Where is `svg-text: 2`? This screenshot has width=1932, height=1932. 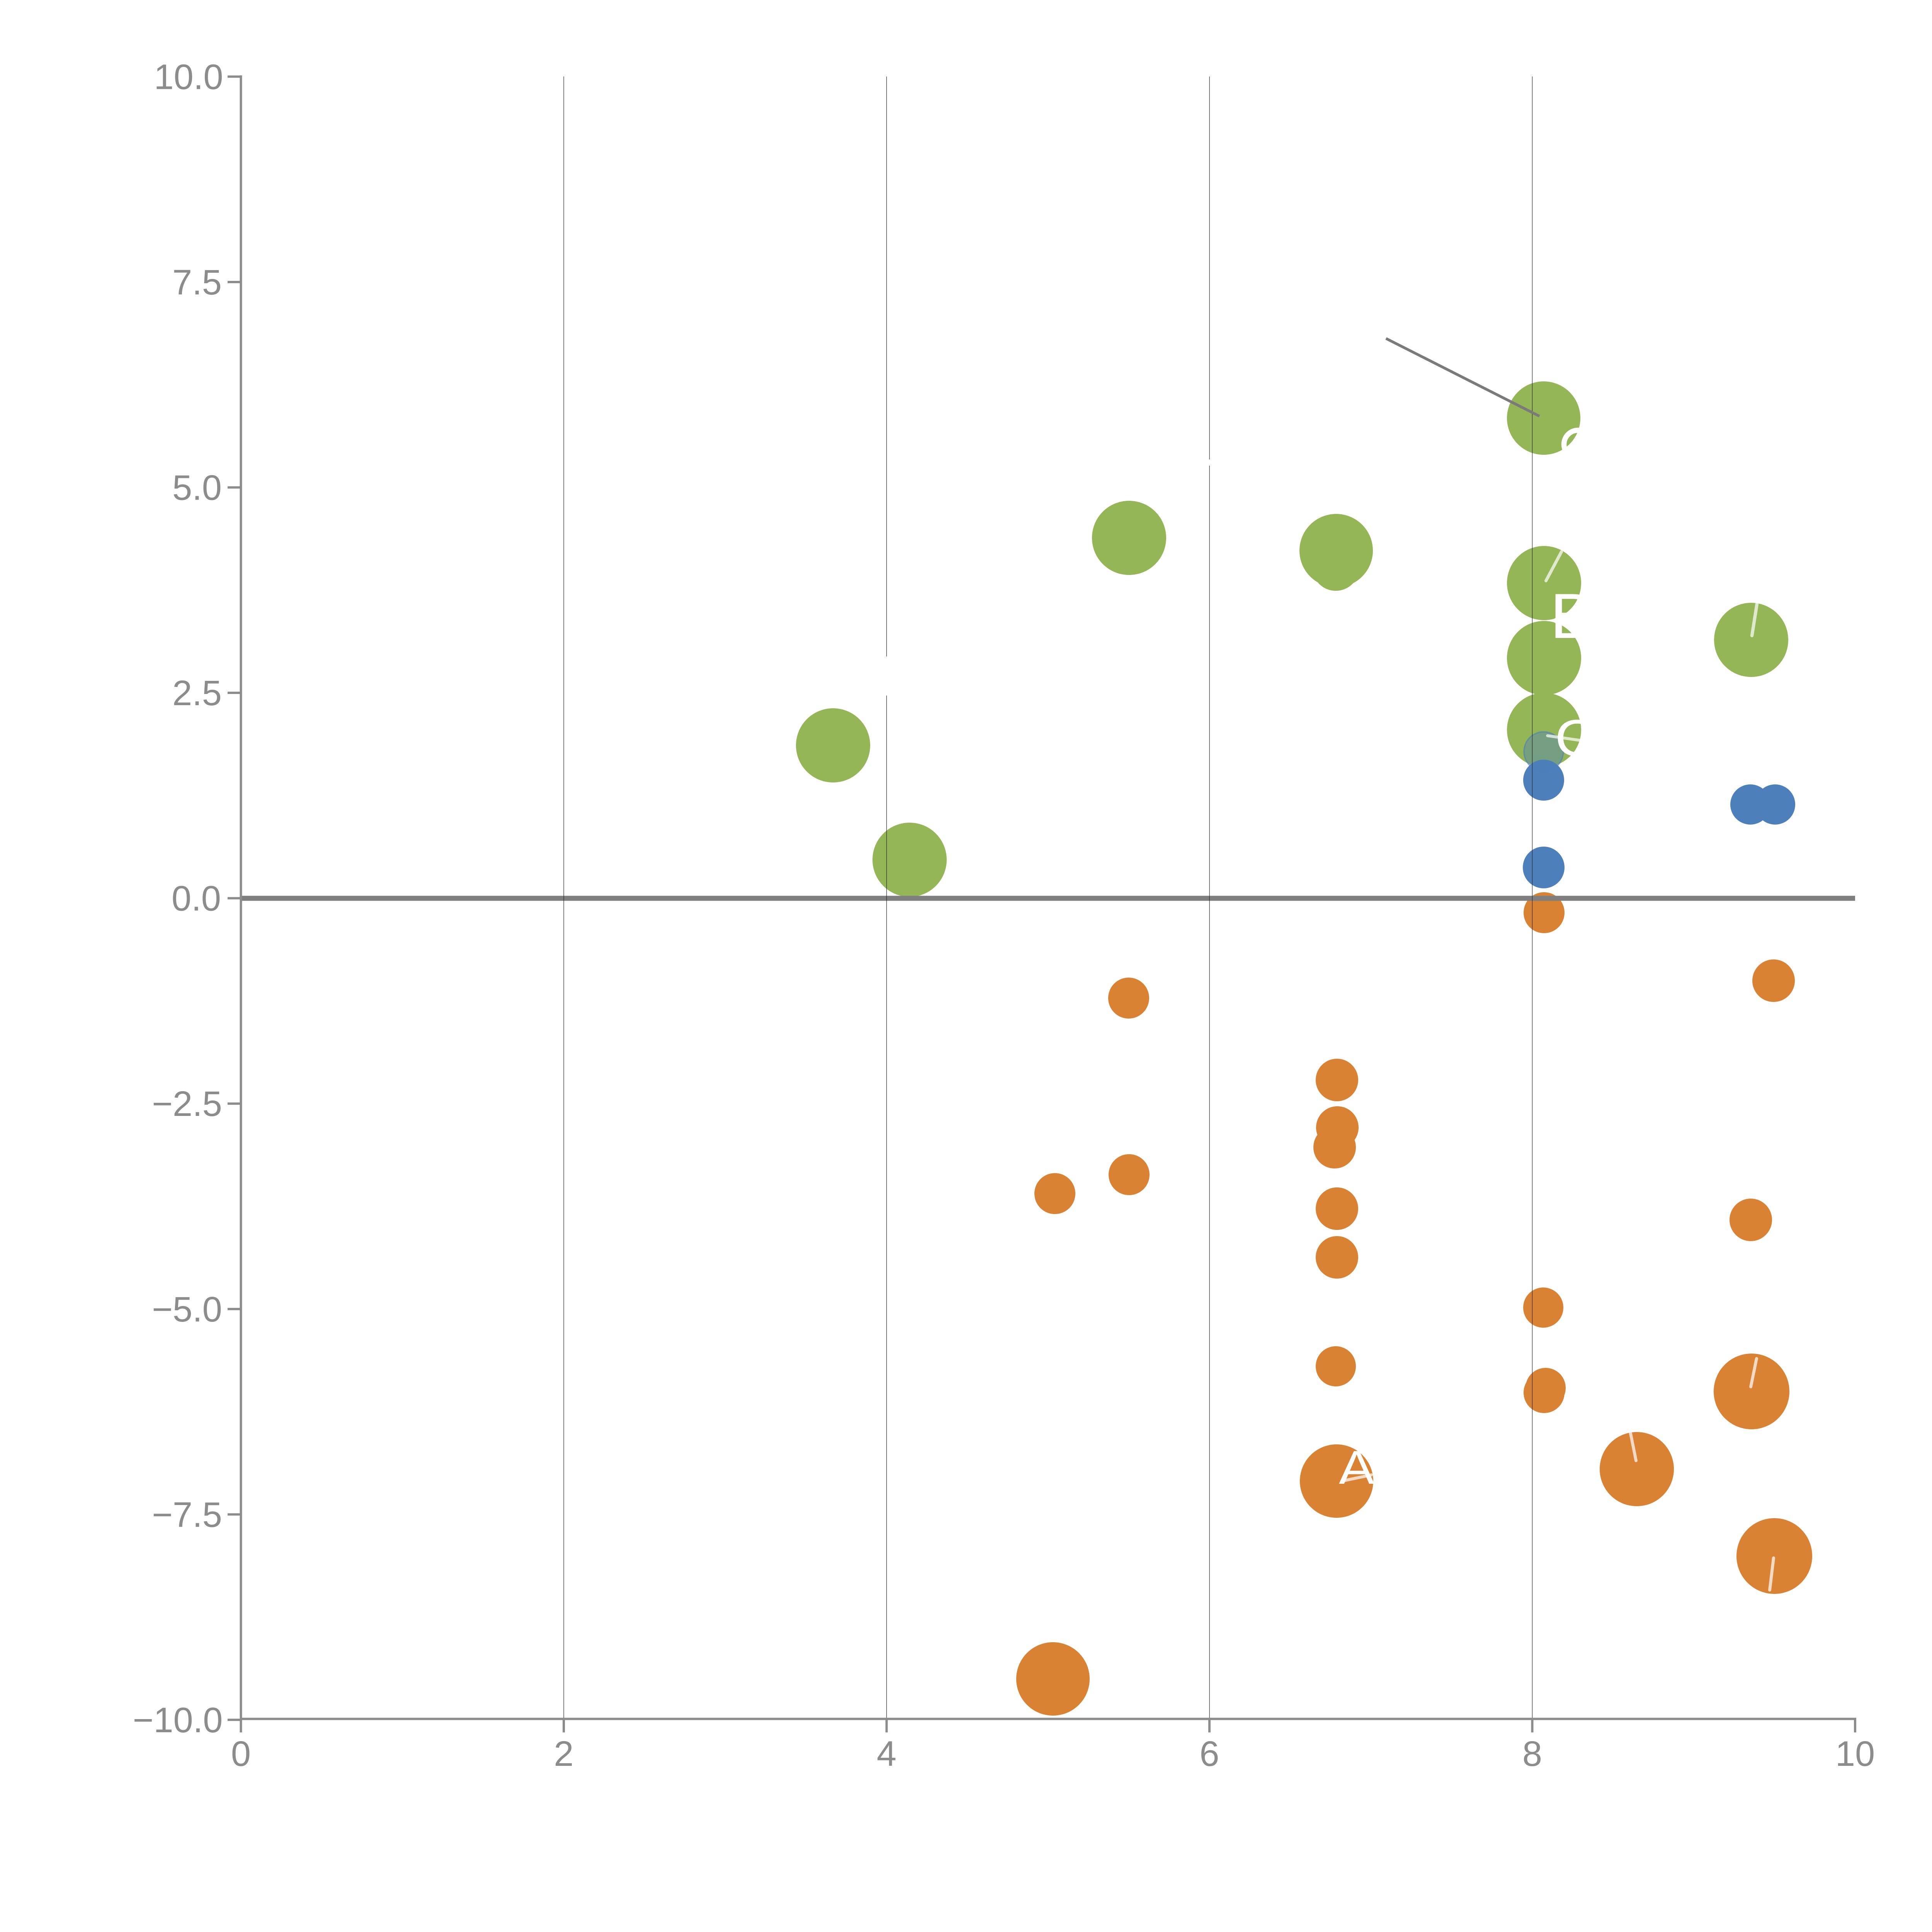 svg-text: 2 is located at coordinates (564, 1754).